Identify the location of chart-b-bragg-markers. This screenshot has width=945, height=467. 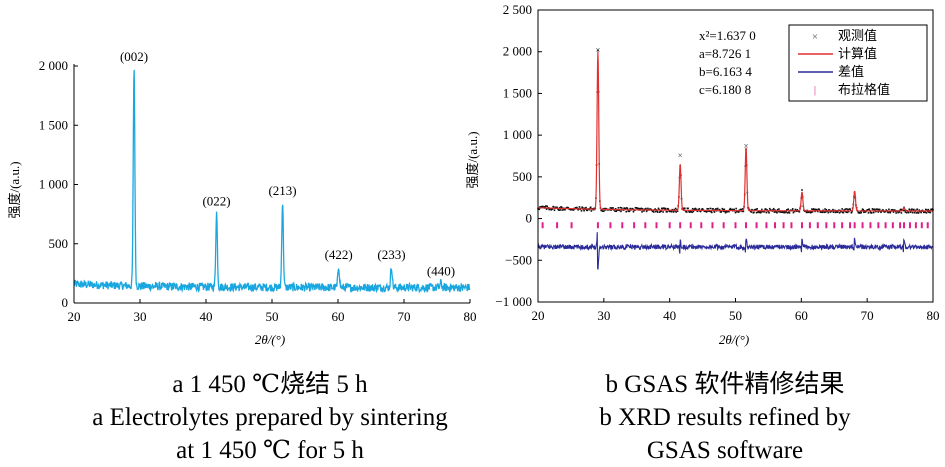
(735, 225).